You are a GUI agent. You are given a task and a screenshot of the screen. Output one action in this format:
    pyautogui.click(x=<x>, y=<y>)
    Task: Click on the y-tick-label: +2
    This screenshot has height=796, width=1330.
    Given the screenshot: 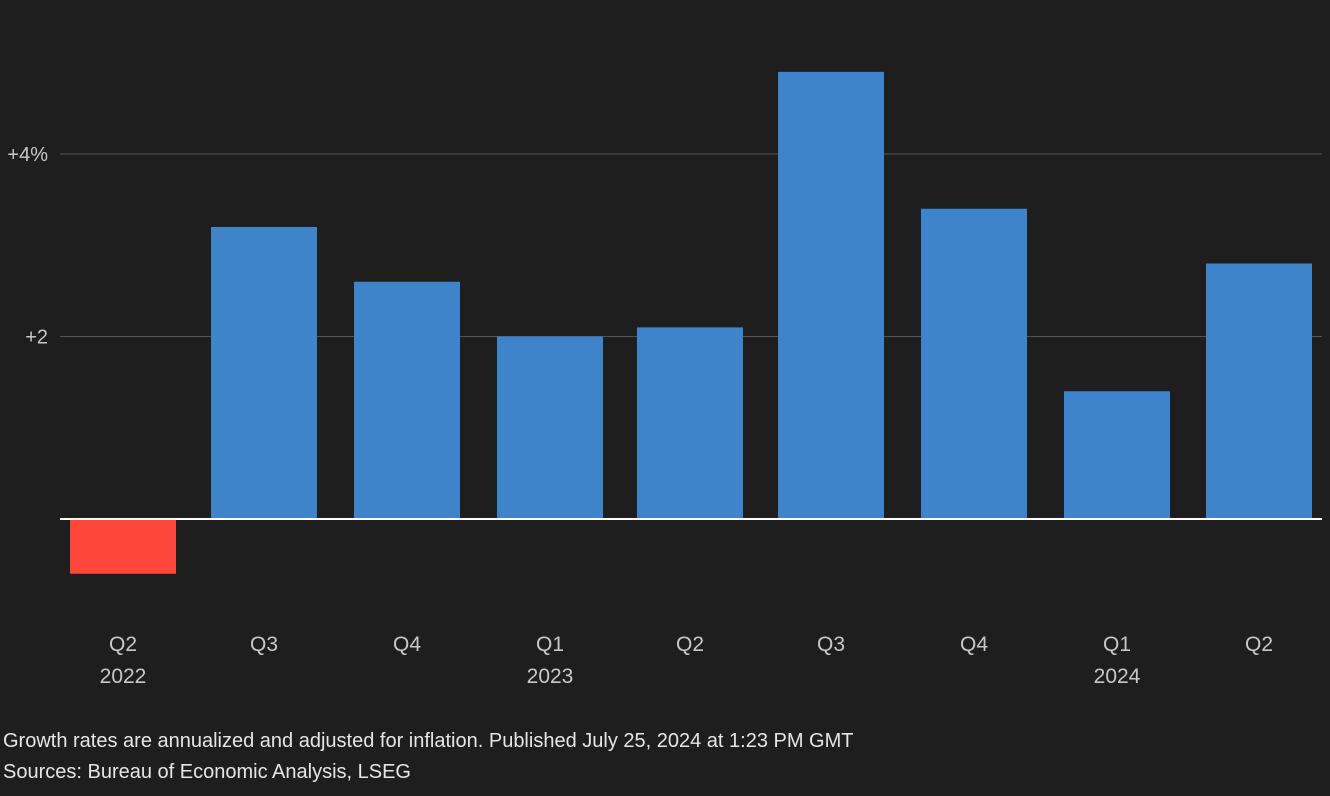 What is the action you would take?
    pyautogui.click(x=36, y=338)
    